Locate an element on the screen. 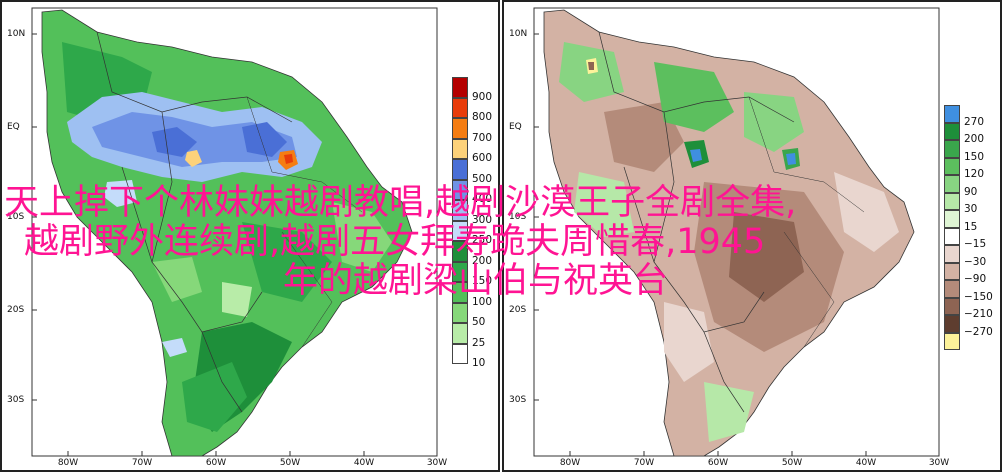  legend-label: −210 is located at coordinates (978, 314).